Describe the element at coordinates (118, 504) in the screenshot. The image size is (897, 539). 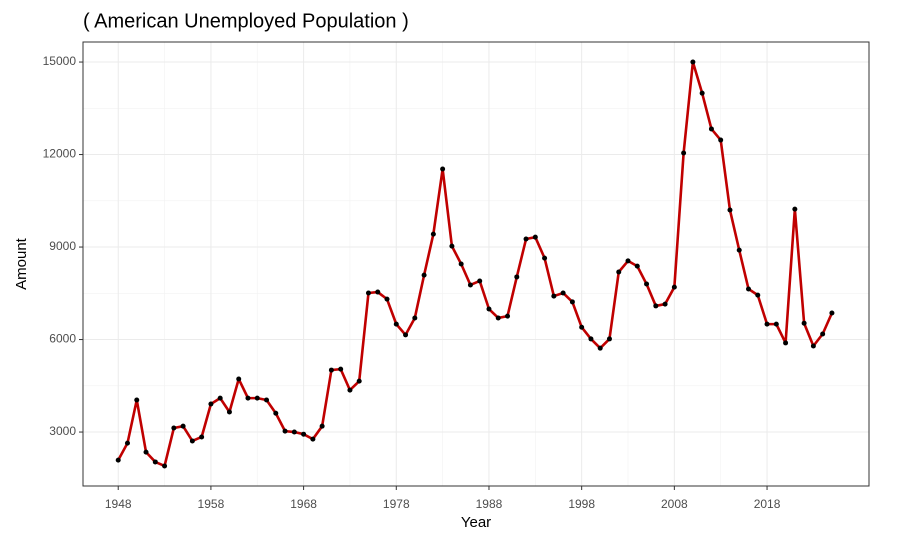
I see `x-tick-label: 1948` at that location.